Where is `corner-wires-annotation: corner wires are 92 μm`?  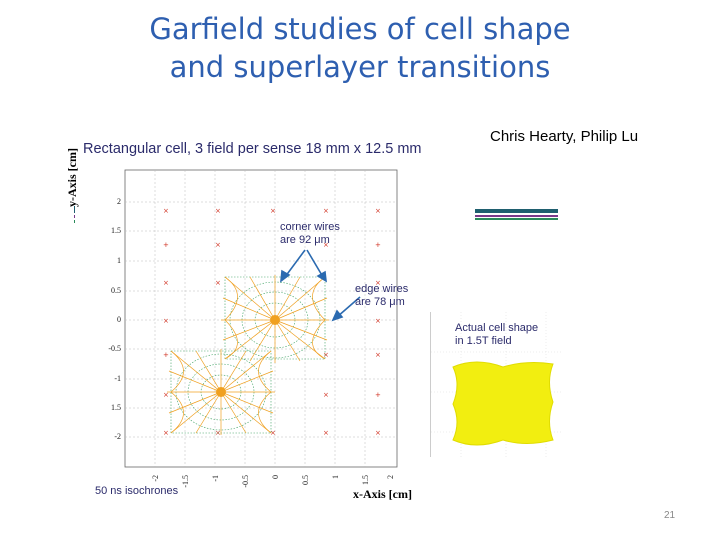 corner-wires-annotation: corner wires are 92 μm is located at coordinates (310, 234).